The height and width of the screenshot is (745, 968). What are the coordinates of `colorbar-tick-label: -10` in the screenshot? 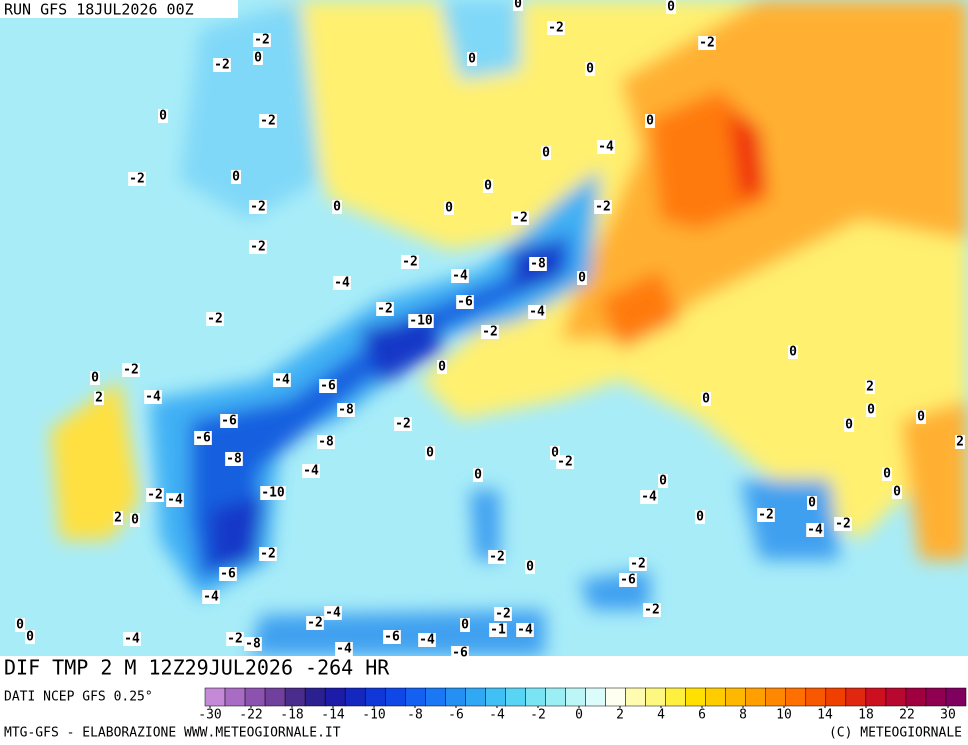 It's located at (373, 715).